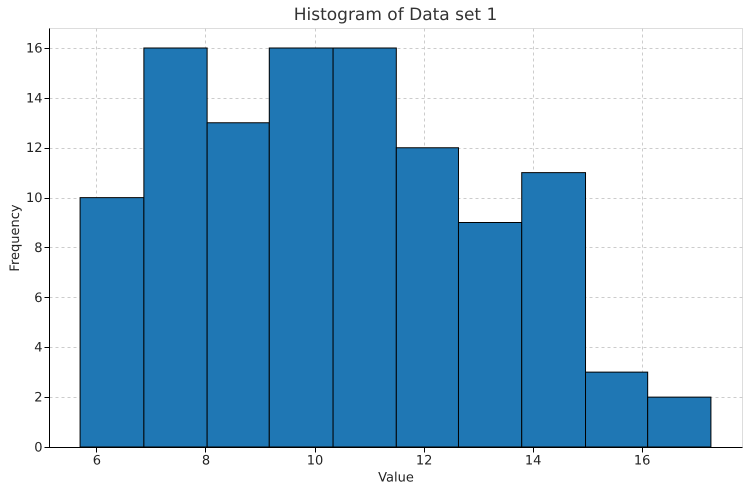 This screenshot has height=490, width=750. I want to click on x-tick-label: 16, so click(642, 461).